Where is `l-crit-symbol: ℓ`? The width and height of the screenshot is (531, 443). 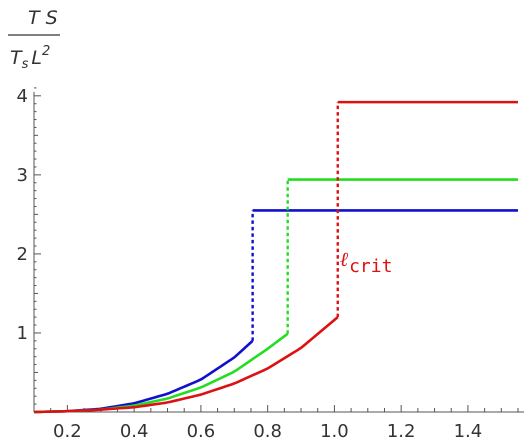 l-crit-symbol: ℓ is located at coordinates (344, 259).